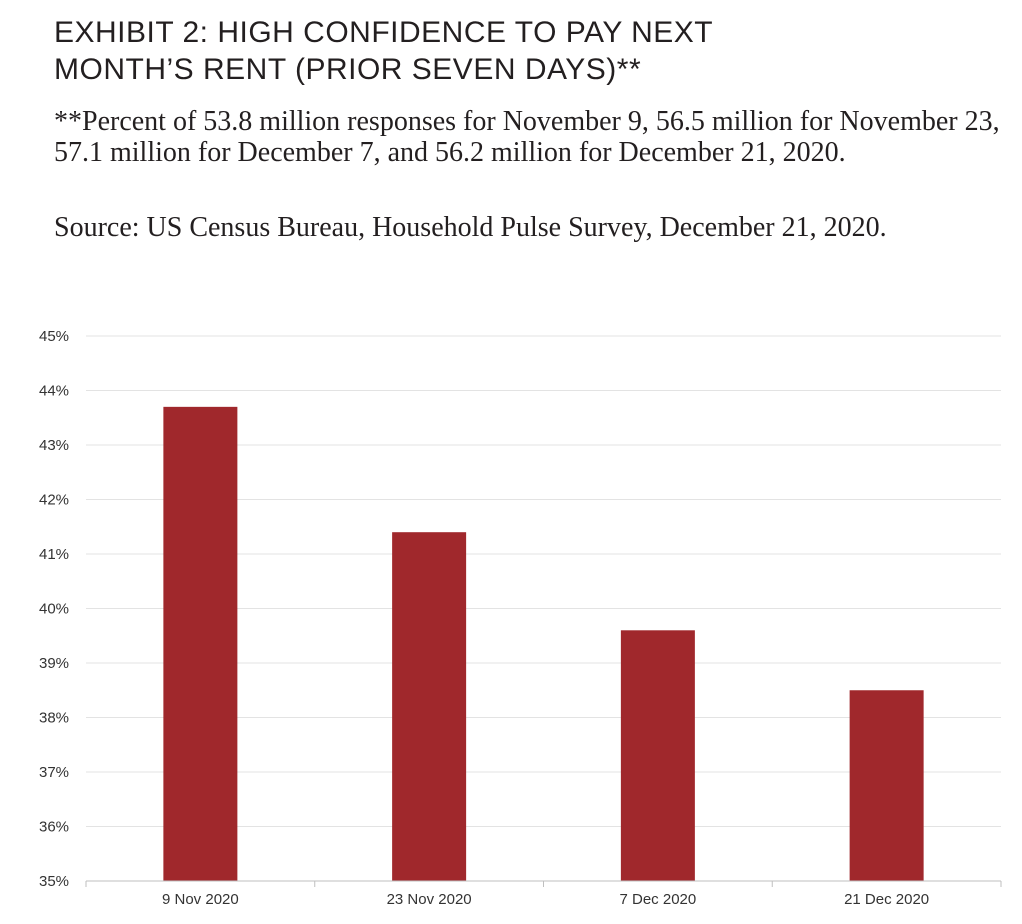  What do you see at coordinates (54, 663) in the screenshot?
I see `y-tick-label: 39%` at bounding box center [54, 663].